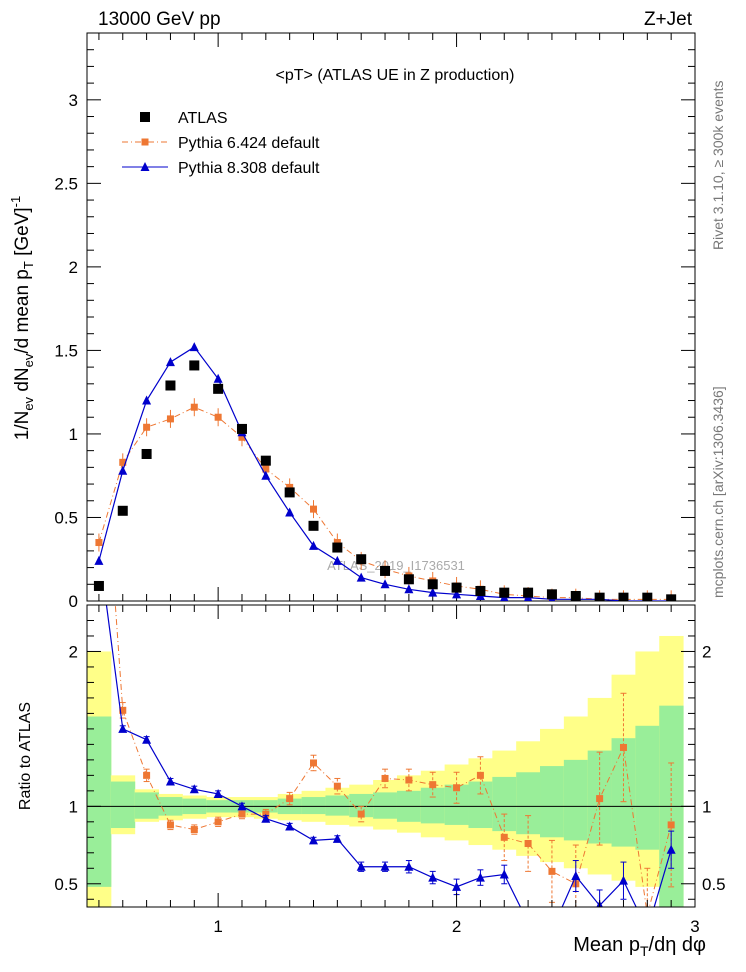 Image resolution: width=746 pixels, height=972 pixels. What do you see at coordinates (73, 806) in the screenshot?
I see `y-tick-label-ratio: 1` at bounding box center [73, 806].